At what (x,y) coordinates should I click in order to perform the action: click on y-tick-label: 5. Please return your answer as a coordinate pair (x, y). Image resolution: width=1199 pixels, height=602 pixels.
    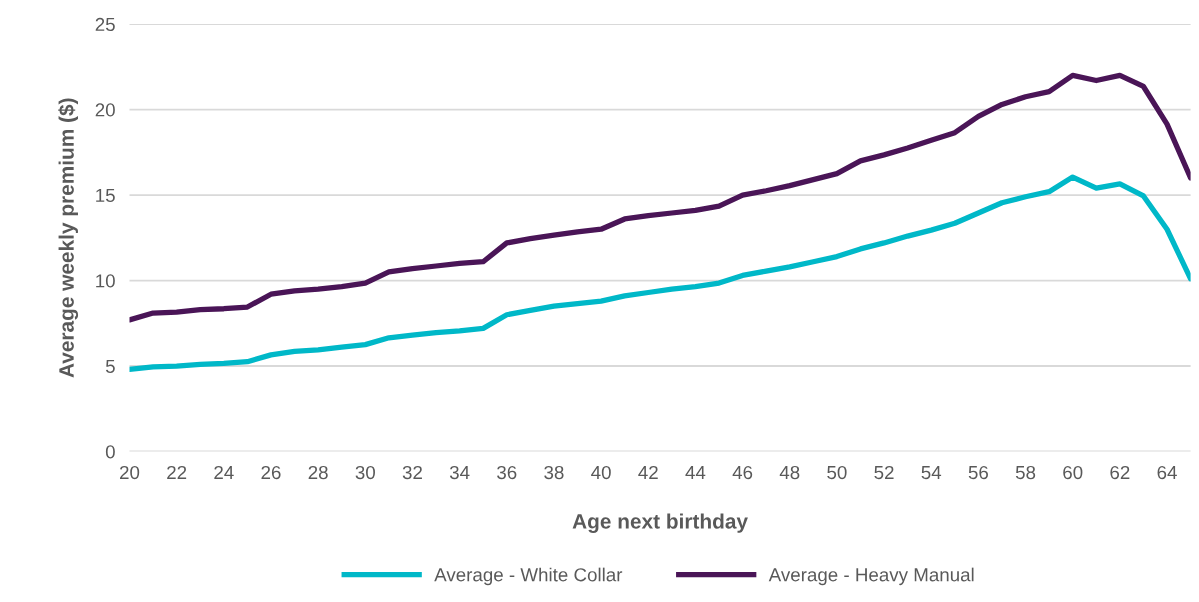
    Looking at the image, I should click on (110, 366).